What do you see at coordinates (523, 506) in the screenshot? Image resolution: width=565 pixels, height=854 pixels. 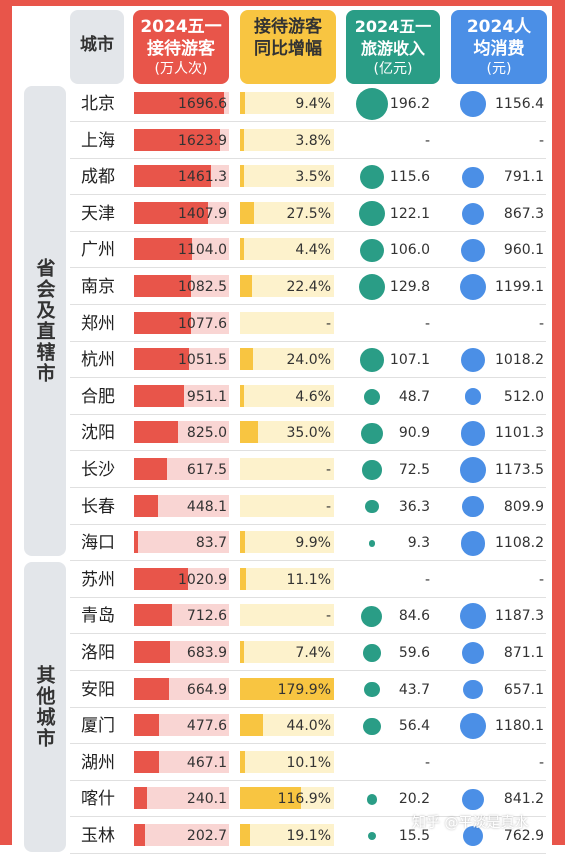 I see `spend-value: 809.9` at bounding box center [523, 506].